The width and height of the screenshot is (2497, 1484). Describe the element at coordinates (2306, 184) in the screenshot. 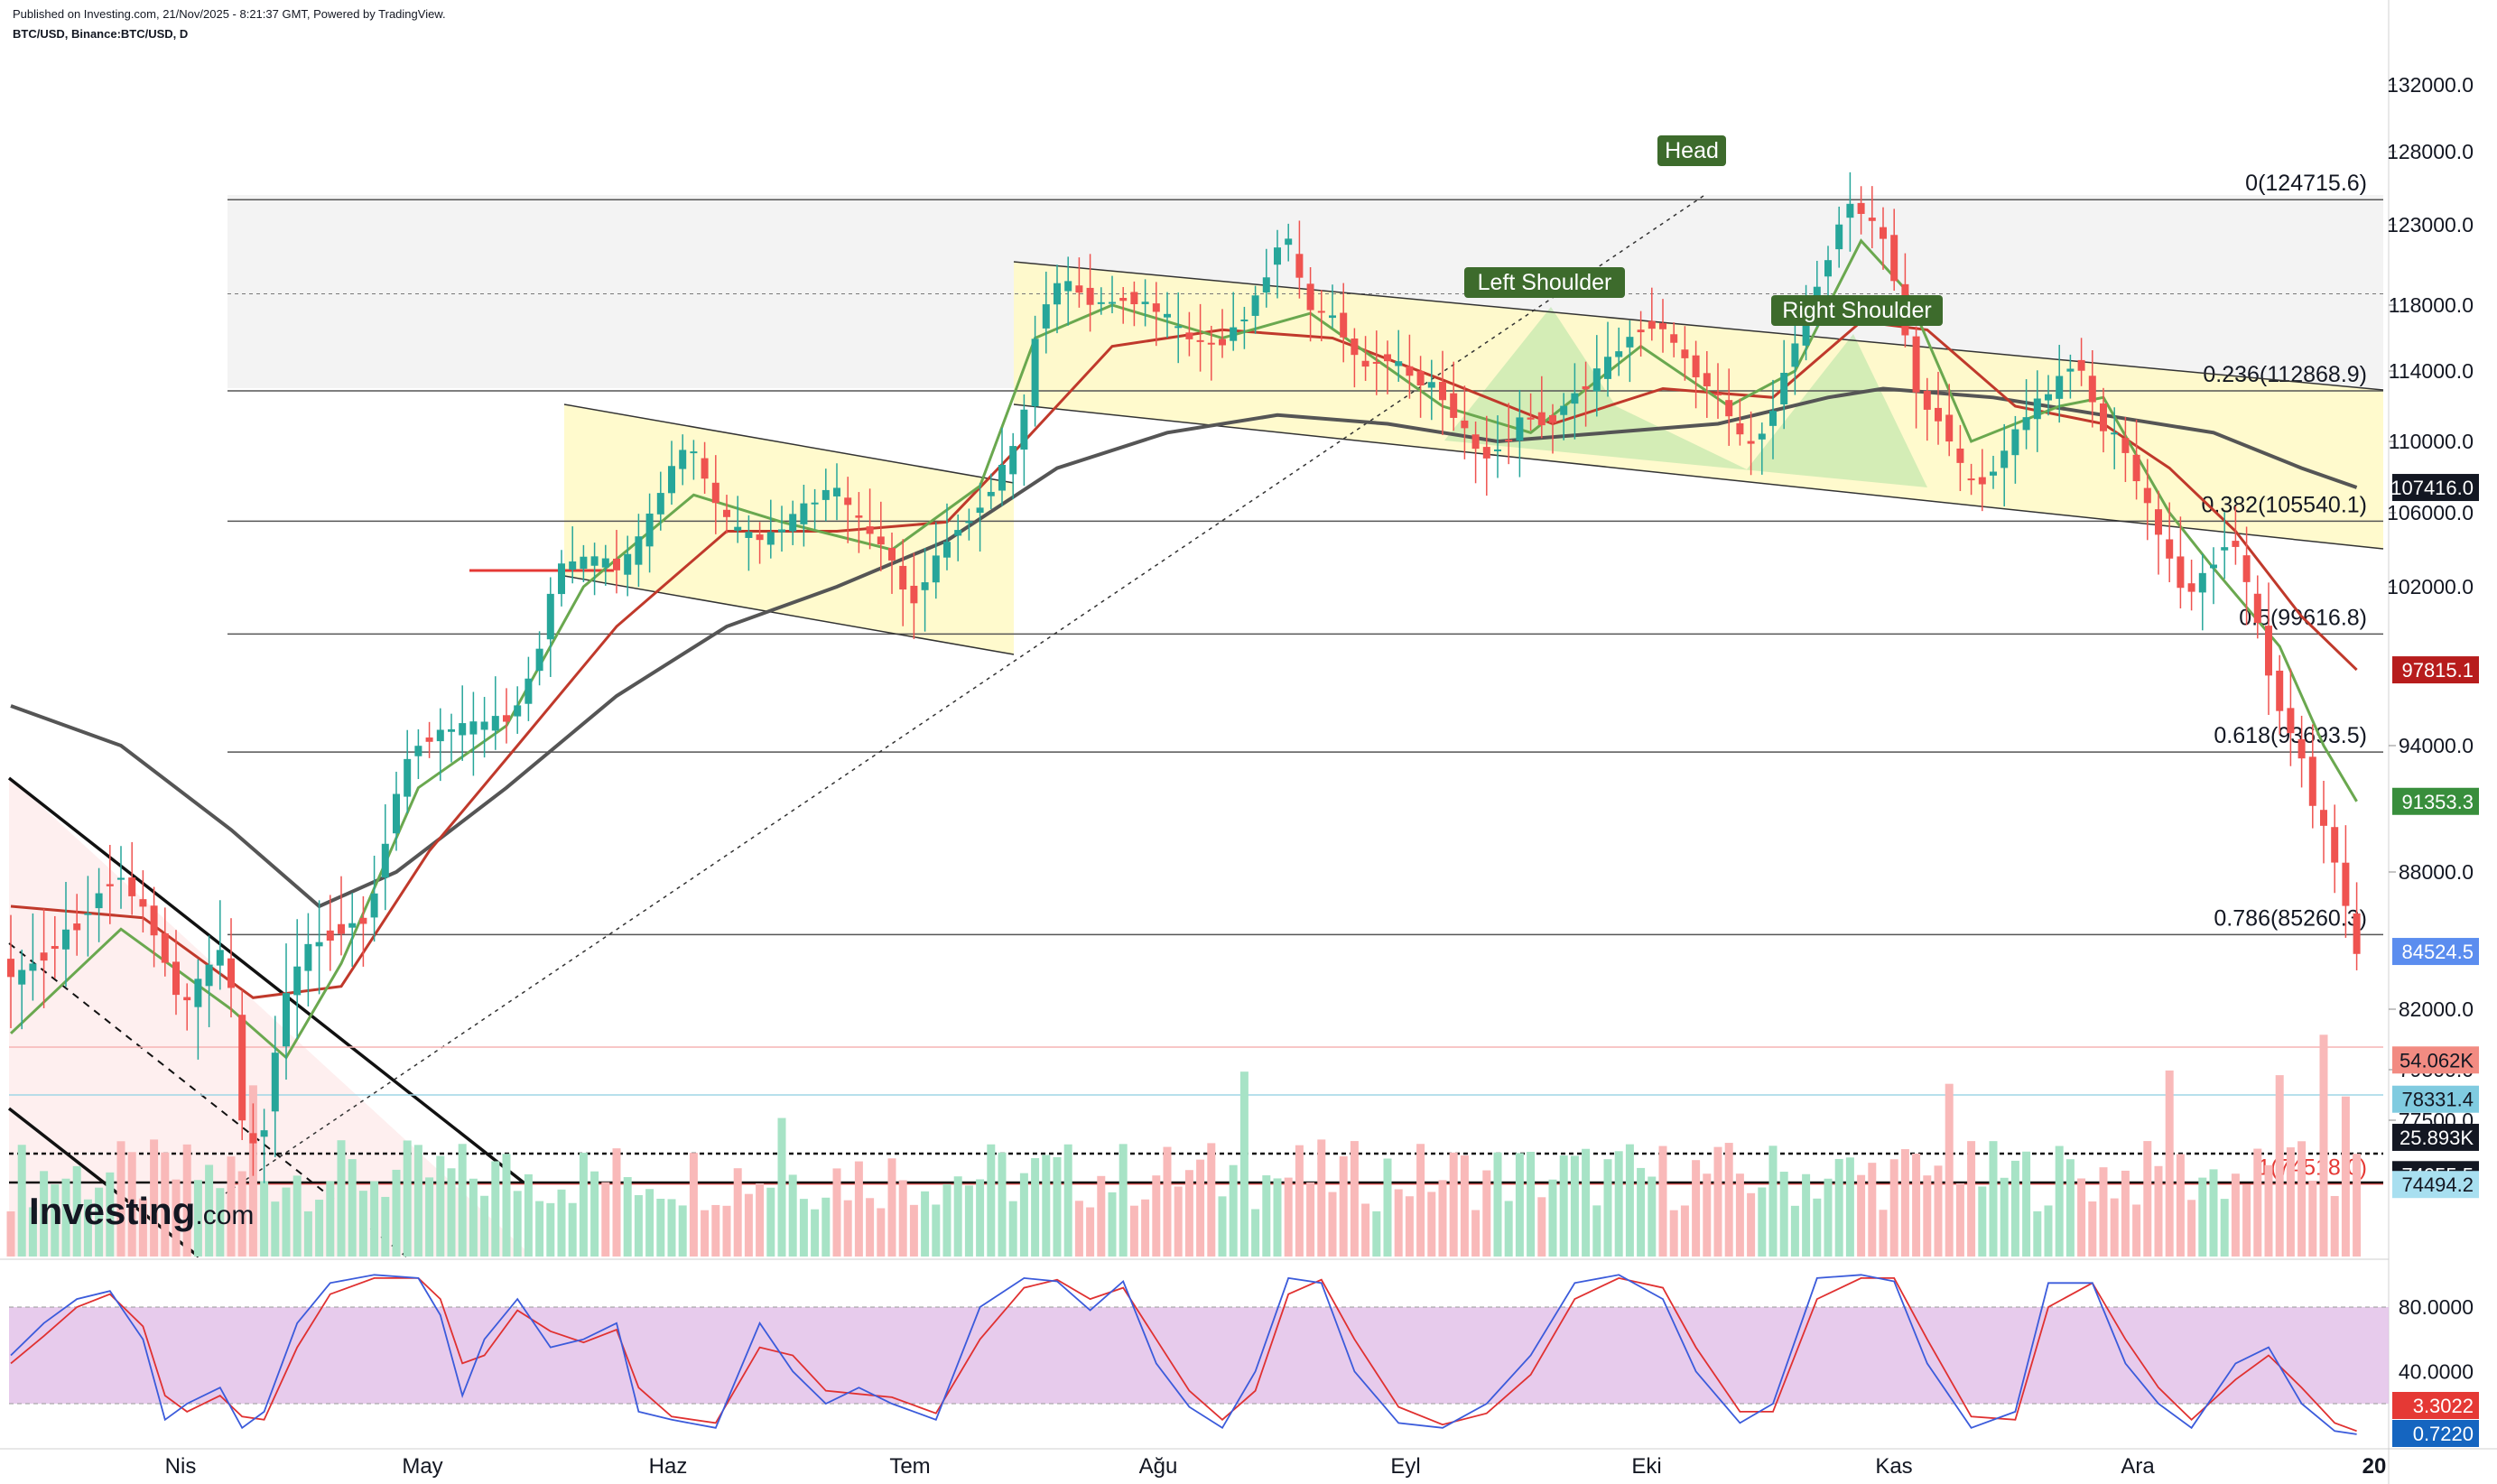

I see `fib-label-0: 0(124715.6)` at that location.